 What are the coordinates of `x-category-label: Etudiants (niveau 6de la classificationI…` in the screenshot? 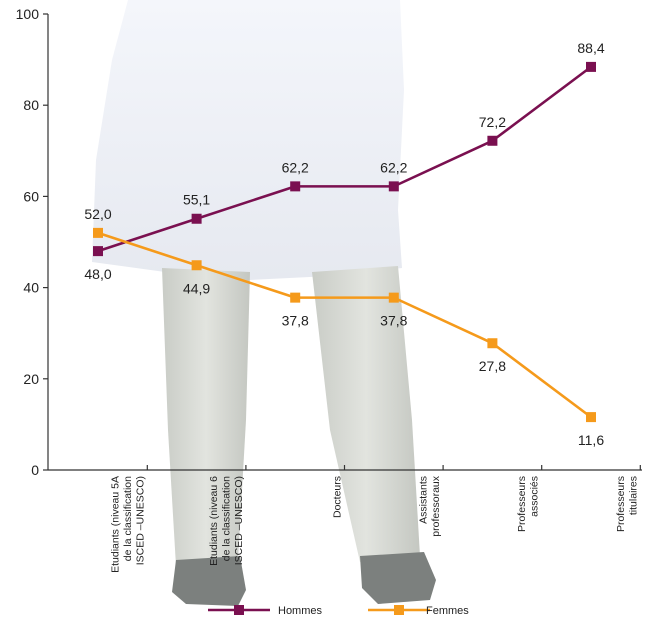 It's located at (226, 521).